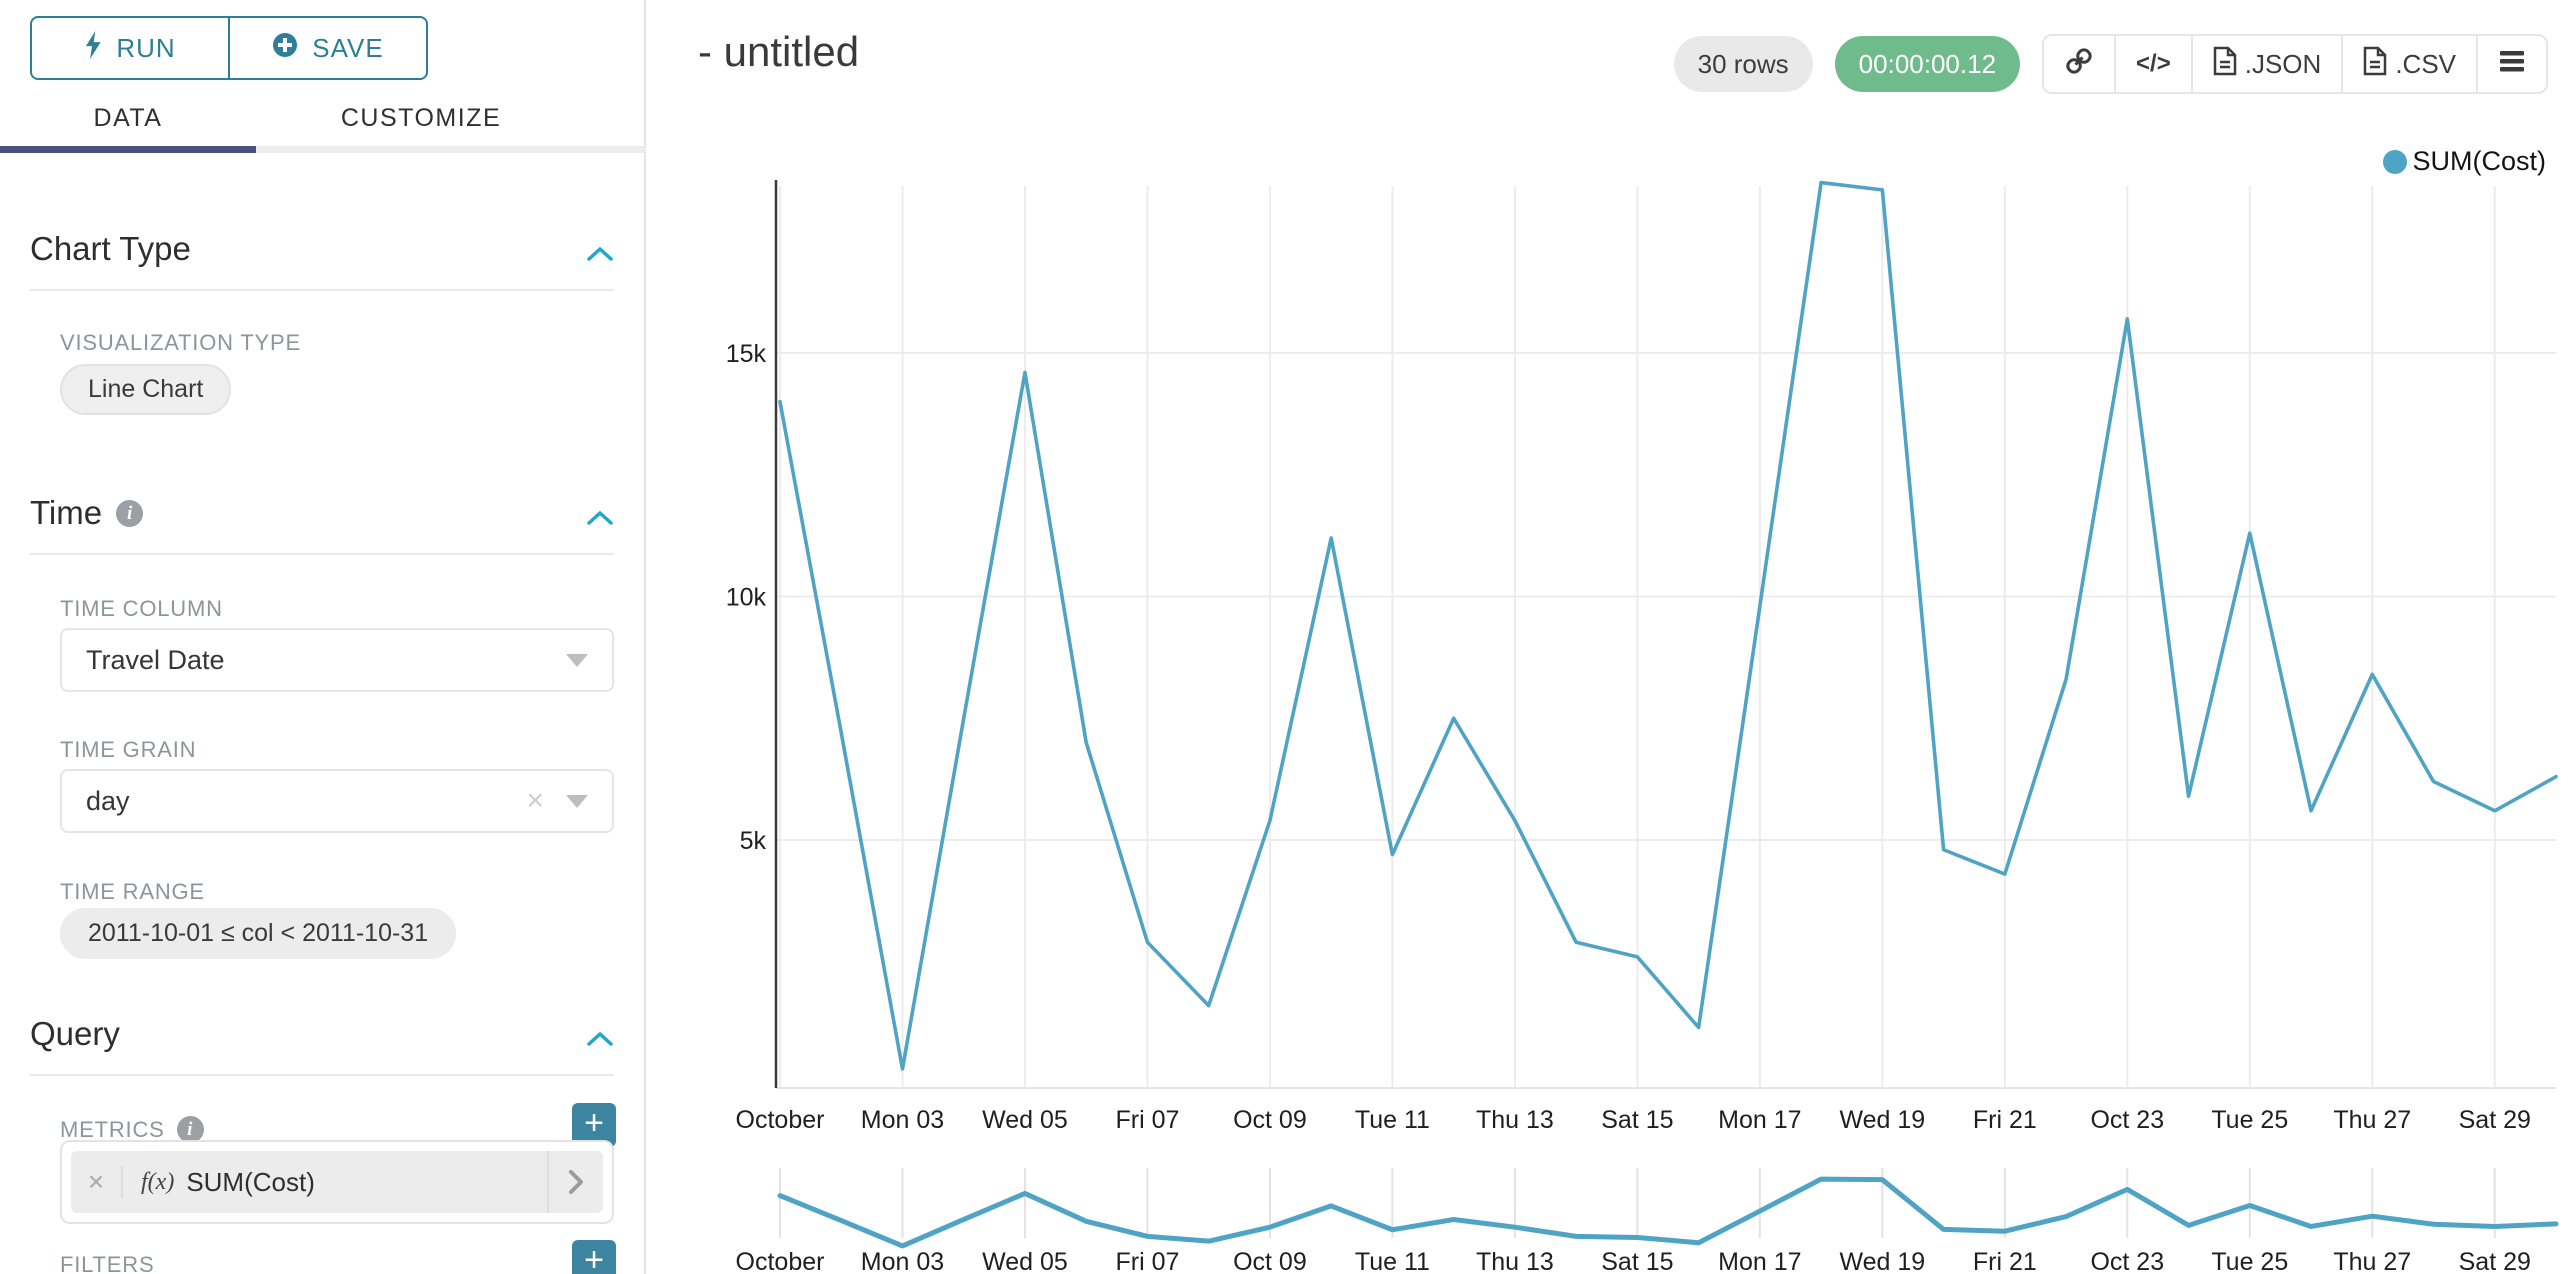 This screenshot has height=1274, width=2576. I want to click on legend: SUM(Cost), so click(2464, 161).